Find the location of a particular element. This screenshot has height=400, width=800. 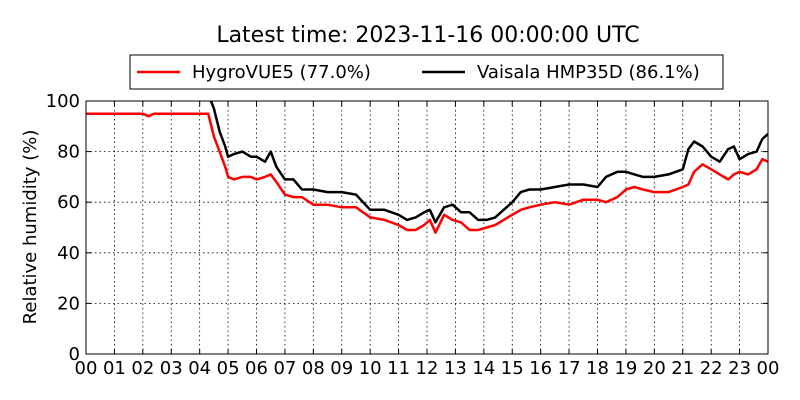

x-tick-label: 18 is located at coordinates (597, 368).